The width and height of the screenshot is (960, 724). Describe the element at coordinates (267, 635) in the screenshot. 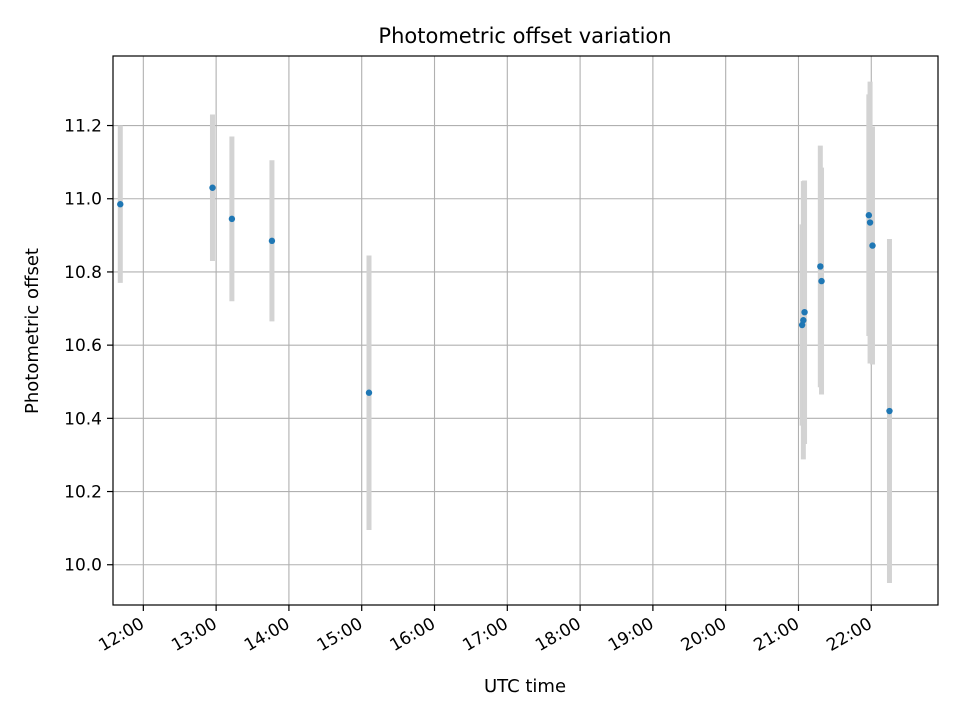

I see `x-tick-label: 14:00` at that location.